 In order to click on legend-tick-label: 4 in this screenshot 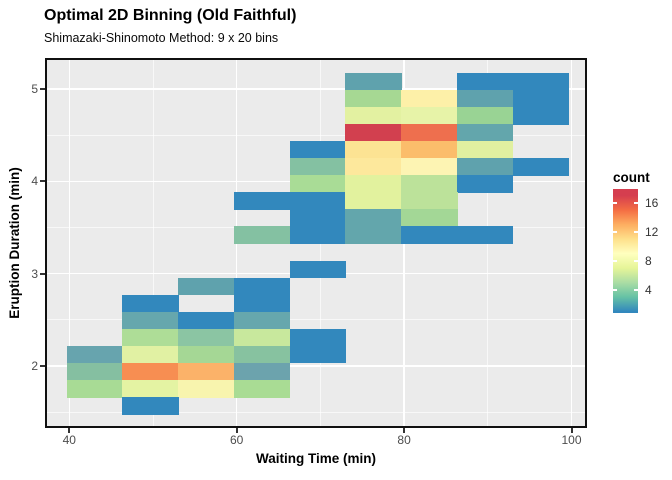, I will do `click(648, 289)`.